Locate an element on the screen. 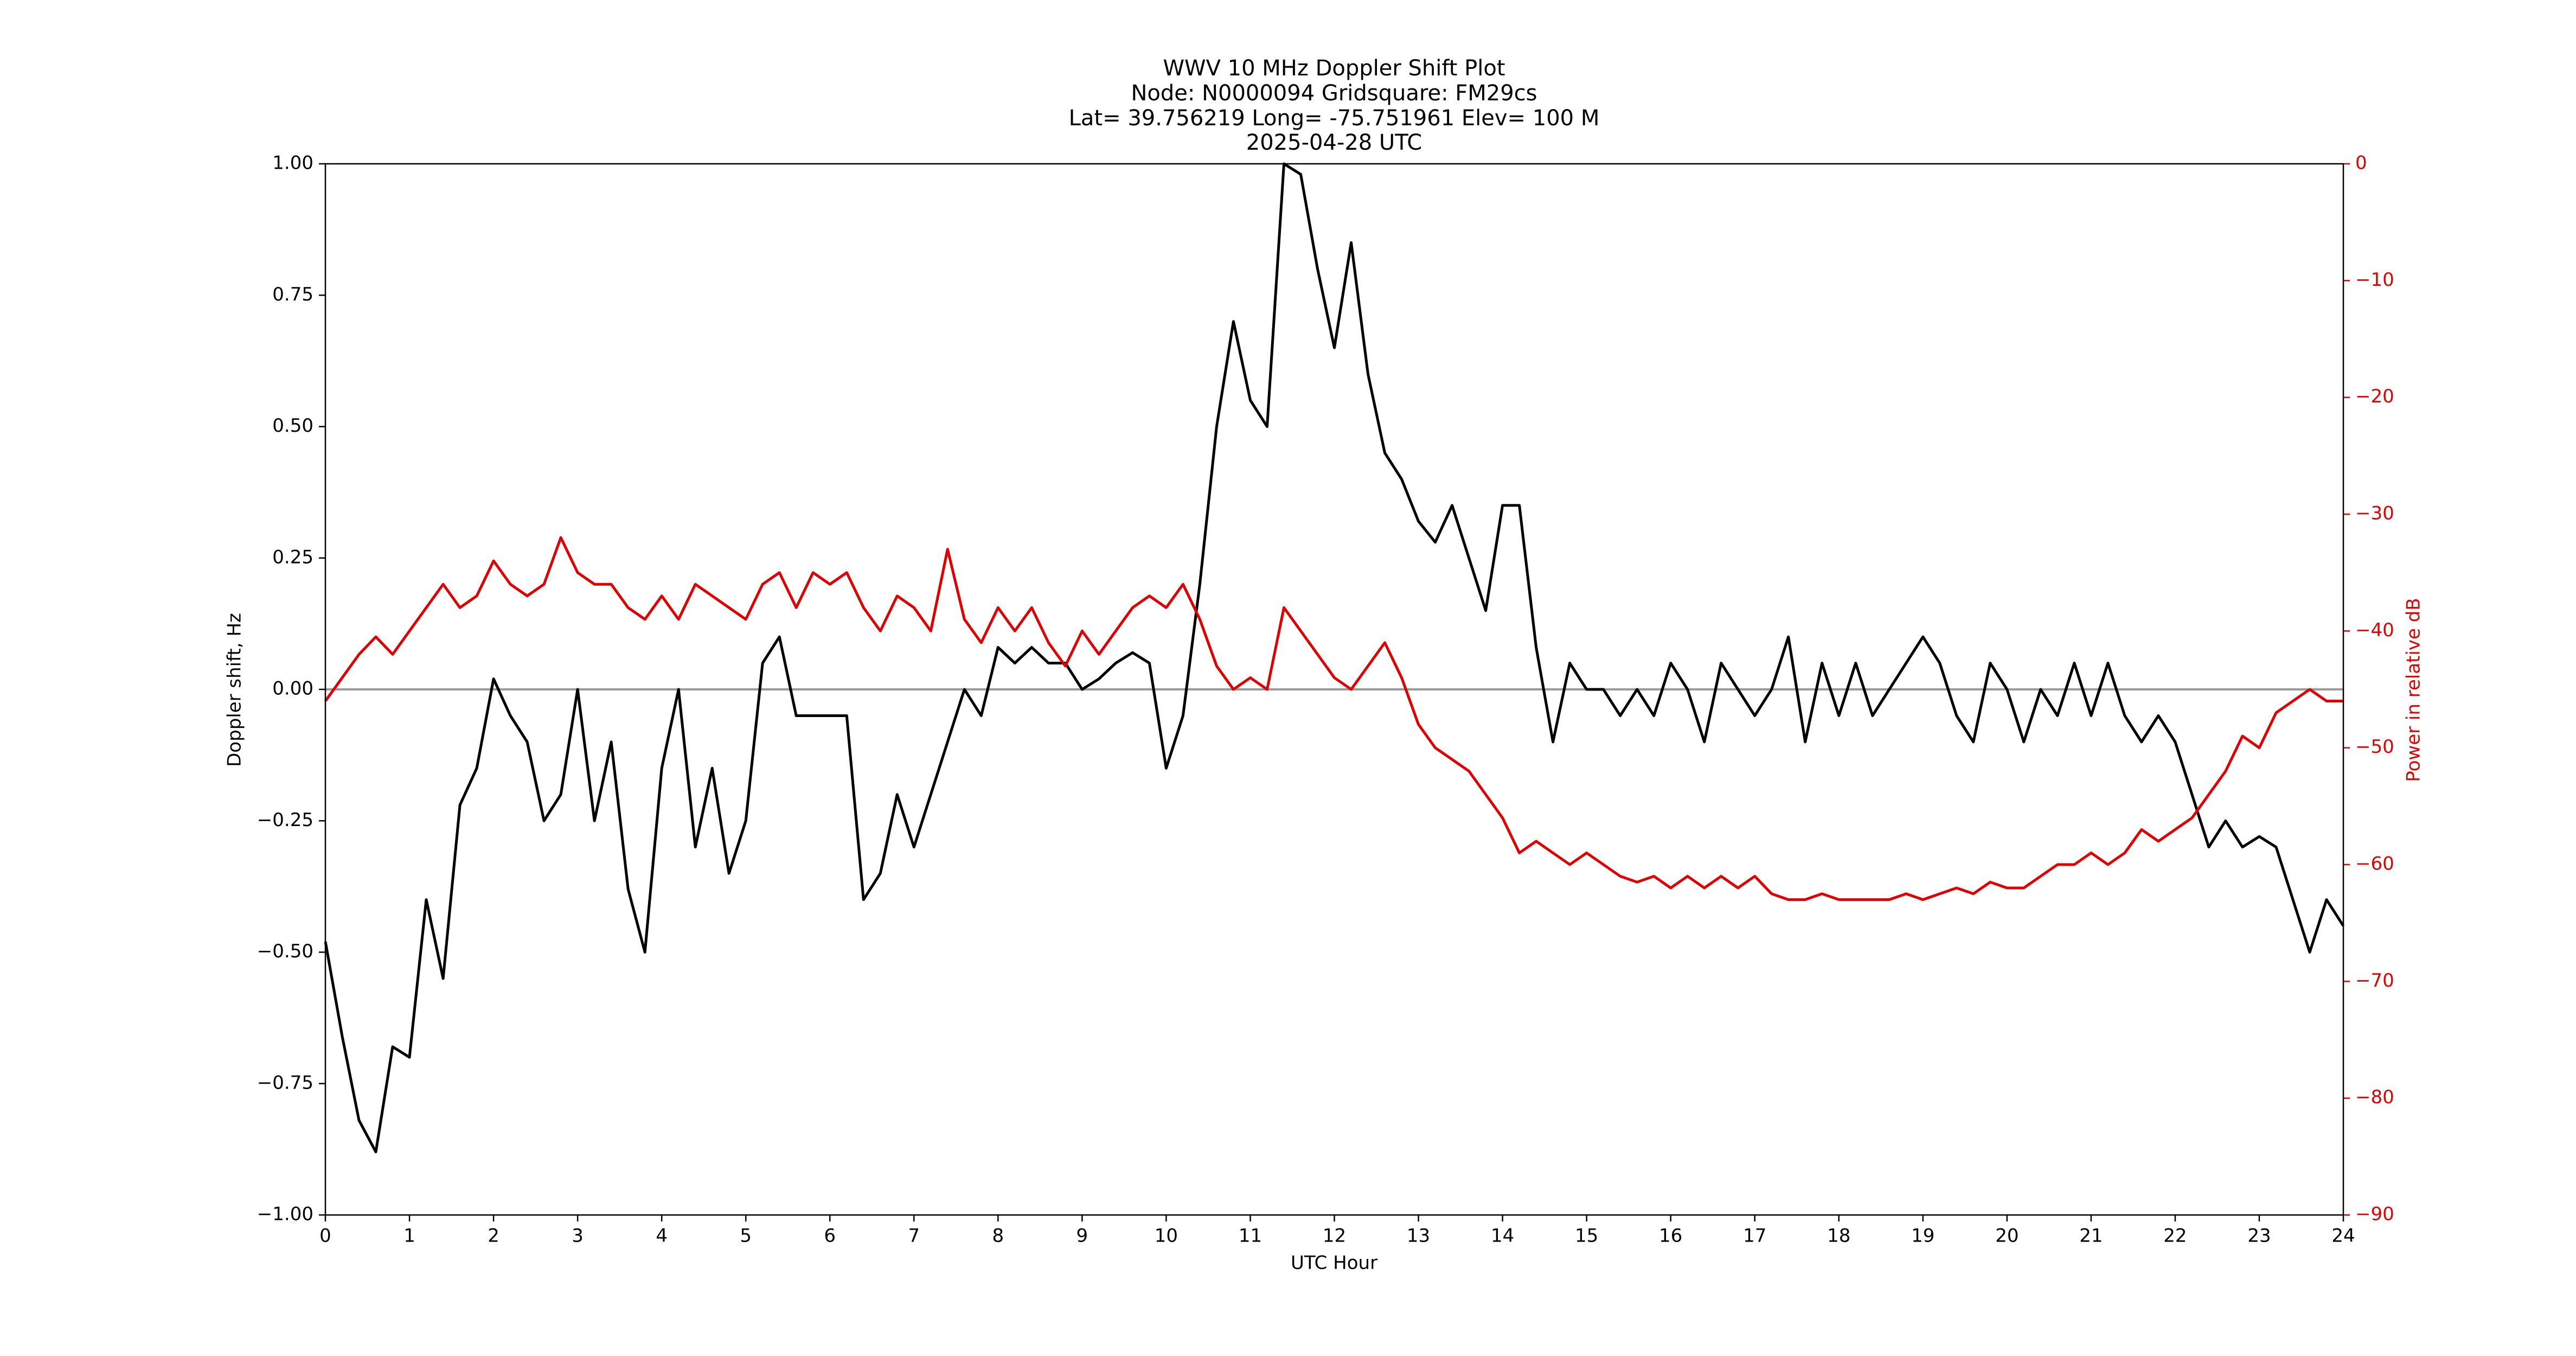  x-tick-label: 18 is located at coordinates (1838, 1236).